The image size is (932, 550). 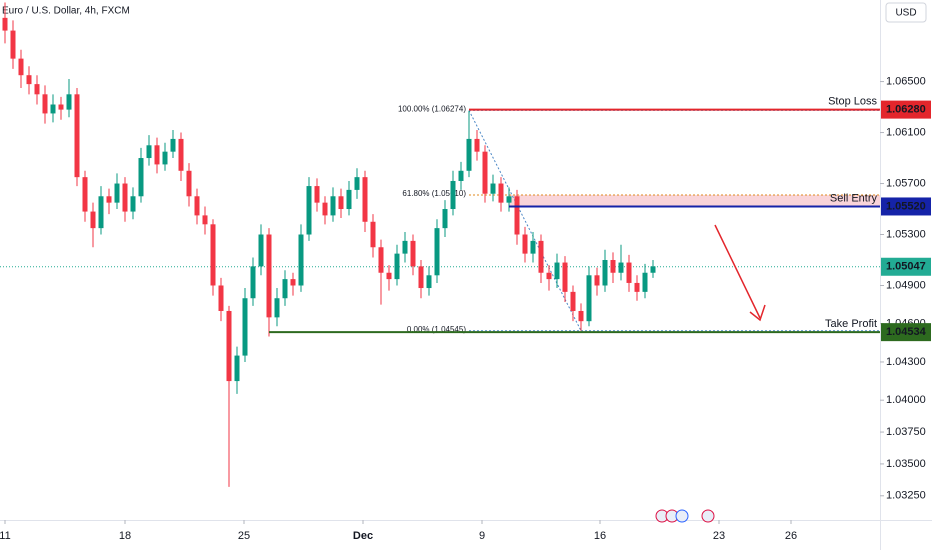 I want to click on price-label: 1.04534, so click(x=906, y=332).